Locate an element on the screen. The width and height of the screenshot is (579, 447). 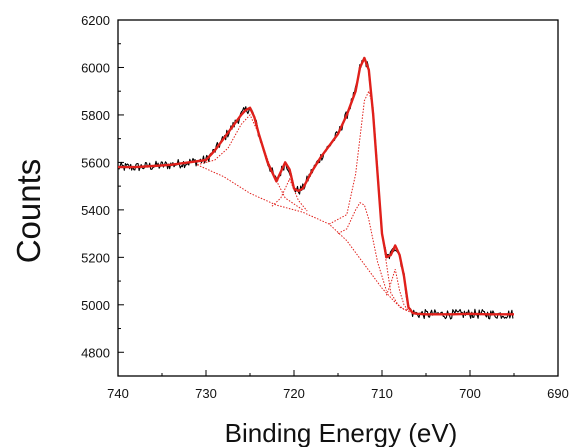
y-tick-label: 5800 is located at coordinates (95, 115).